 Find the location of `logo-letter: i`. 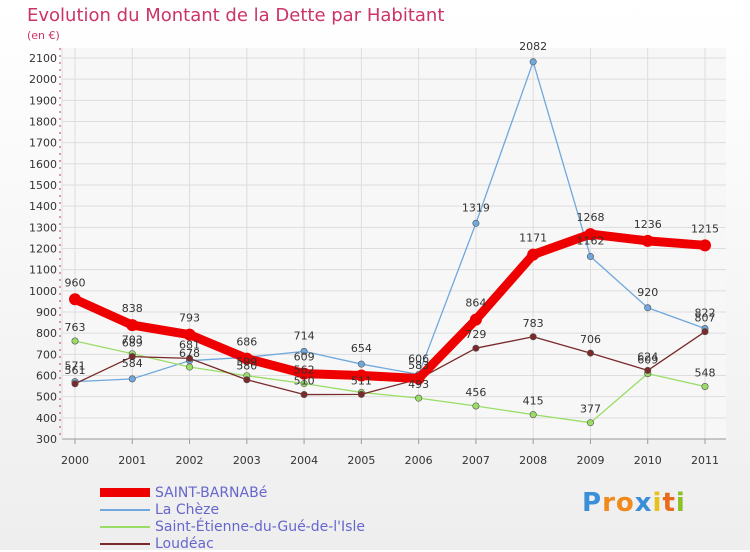

logo-letter: i is located at coordinates (680, 503).